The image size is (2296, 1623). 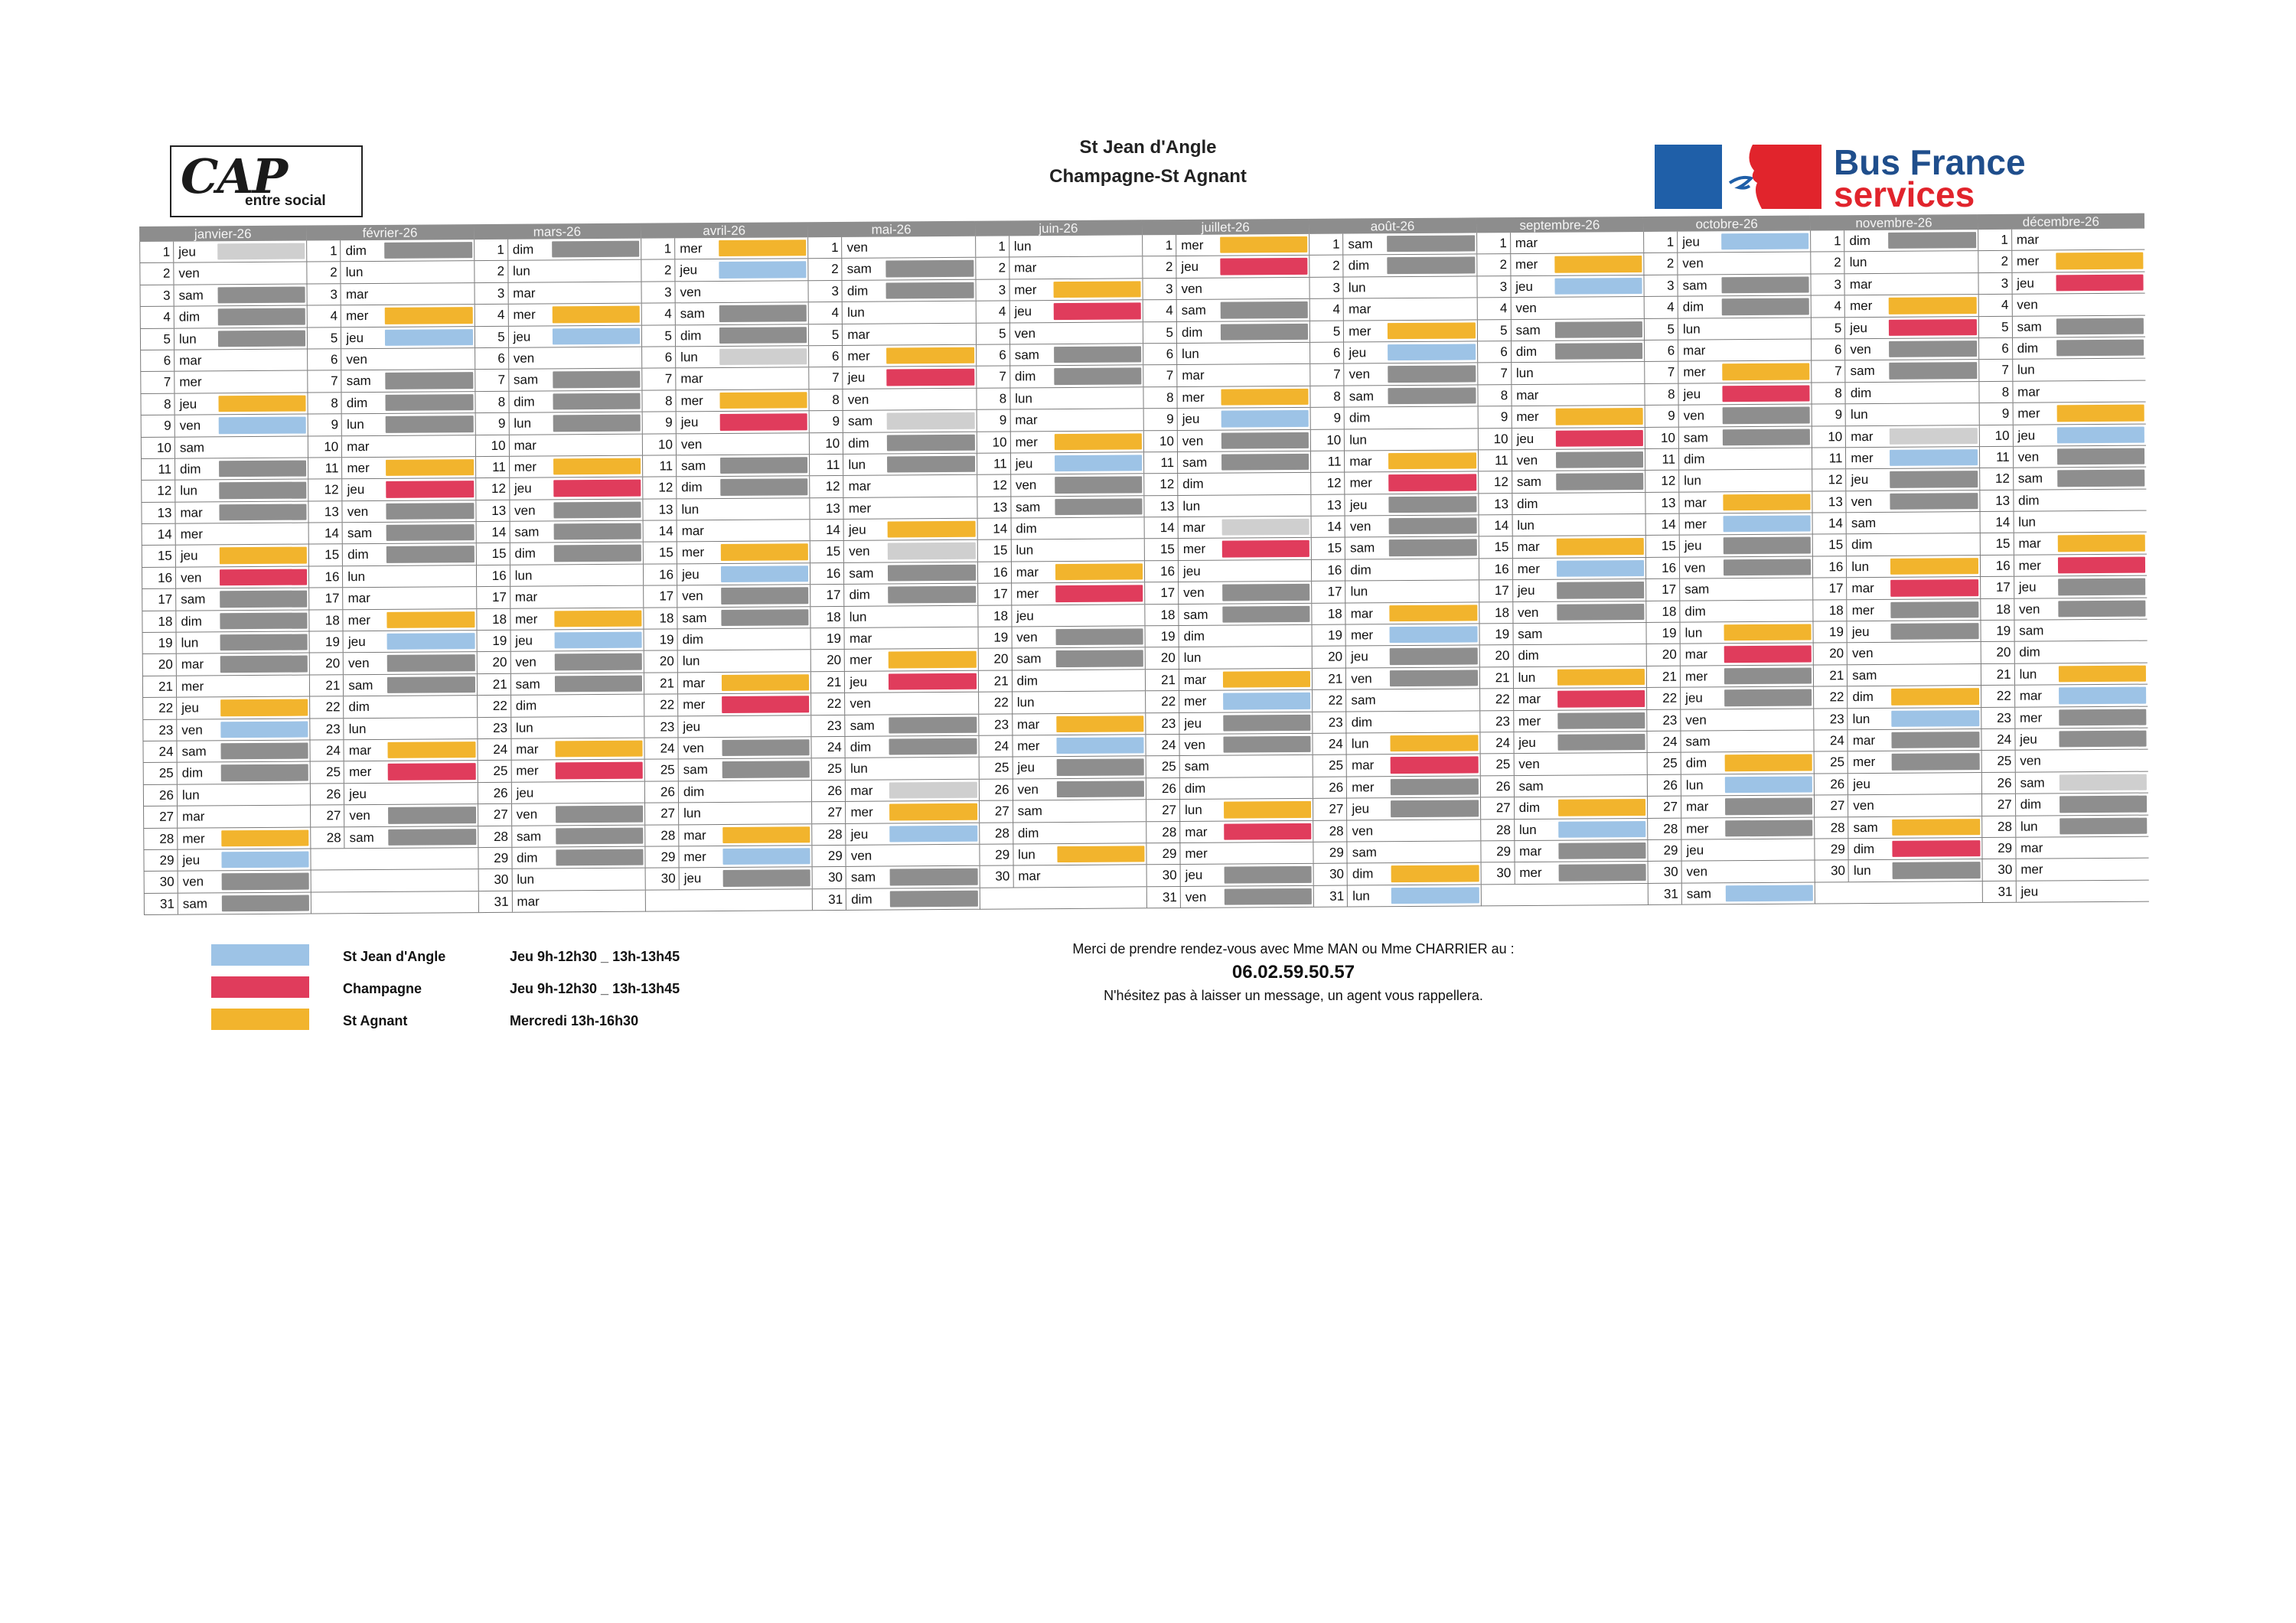 What do you see at coordinates (1896, 566) in the screenshot?
I see `day-row: 16 lun` at bounding box center [1896, 566].